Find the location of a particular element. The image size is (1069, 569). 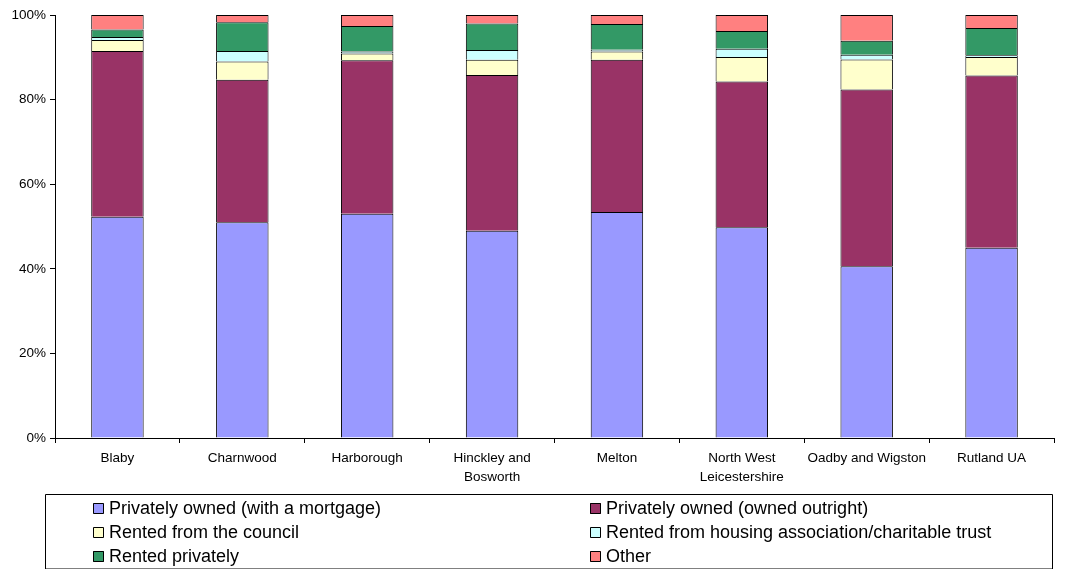

legend-label: Privately owned (with a mortgage) is located at coordinates (245, 507).